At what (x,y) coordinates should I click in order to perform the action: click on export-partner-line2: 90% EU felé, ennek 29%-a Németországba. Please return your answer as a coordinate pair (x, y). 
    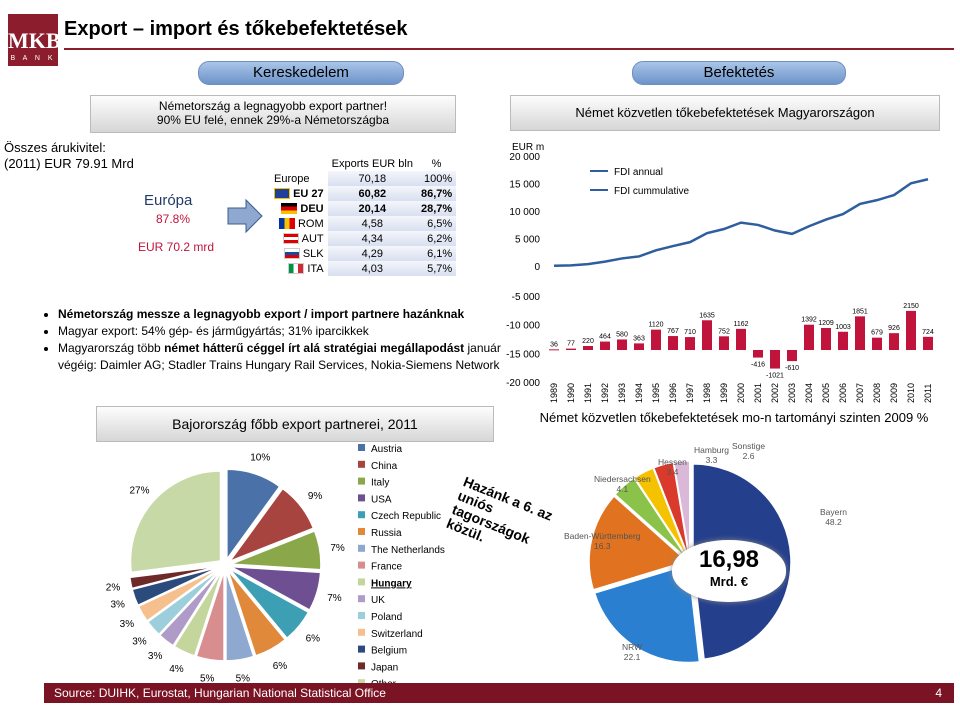
    Looking at the image, I should click on (273, 120).